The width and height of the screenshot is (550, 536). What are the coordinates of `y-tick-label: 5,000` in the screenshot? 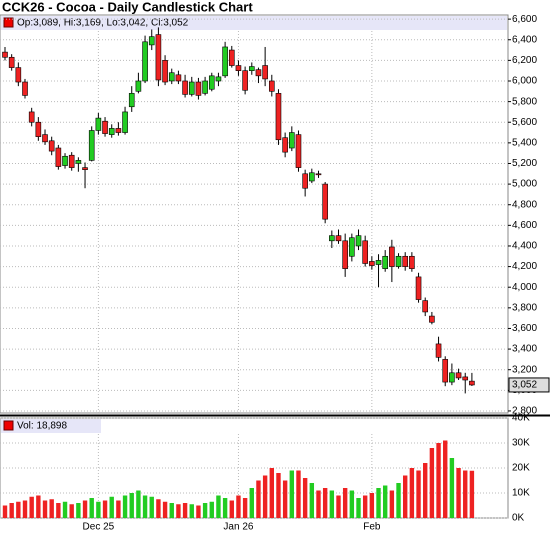 It's located at (524, 184).